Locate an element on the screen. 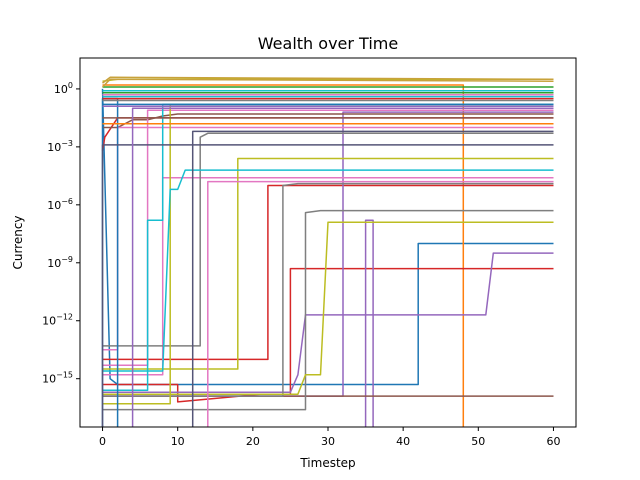 Image resolution: width=640 pixels, height=480 pixels. x-tick-label: 40 is located at coordinates (403, 441).